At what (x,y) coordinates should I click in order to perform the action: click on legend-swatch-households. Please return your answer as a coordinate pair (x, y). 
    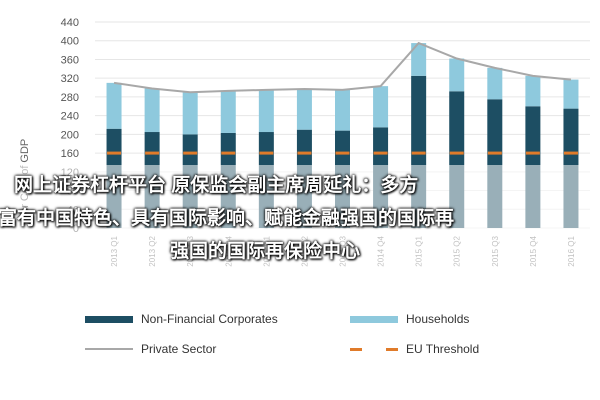
    Looking at the image, I should click on (374, 319).